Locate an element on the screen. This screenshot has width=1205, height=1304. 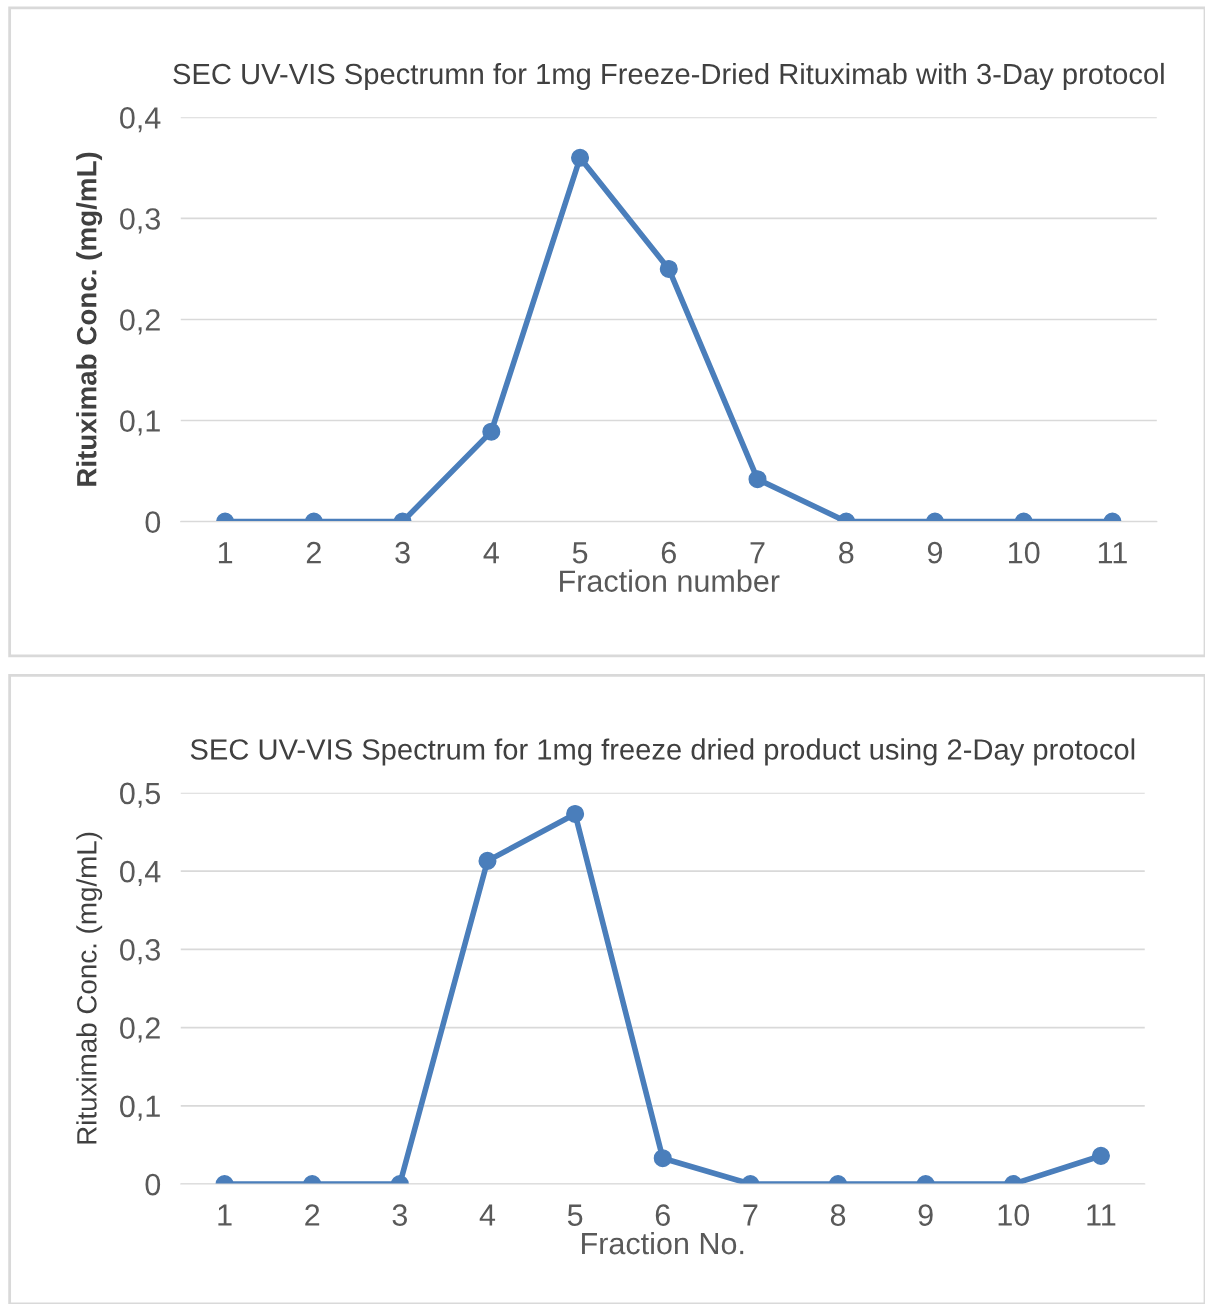
x-axis-title: Fraction number is located at coordinates (670, 580).